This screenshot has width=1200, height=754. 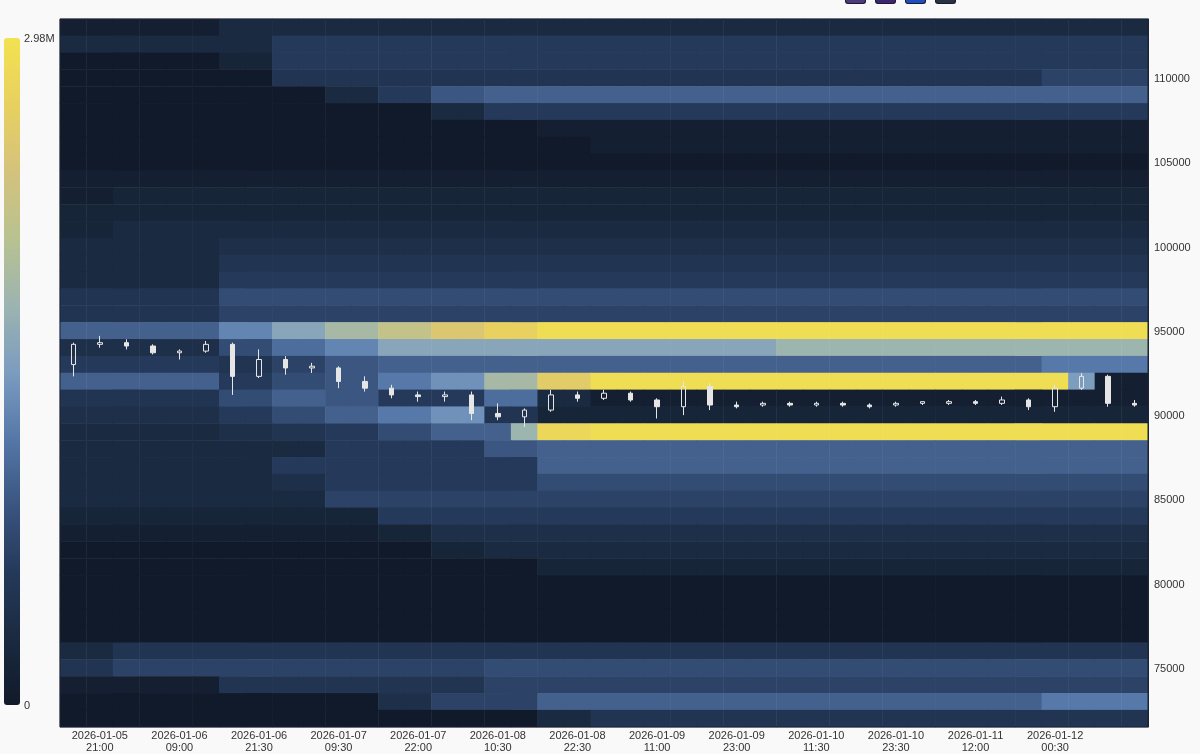 I want to click on y-tick-label: 110000, so click(x=1172, y=78).